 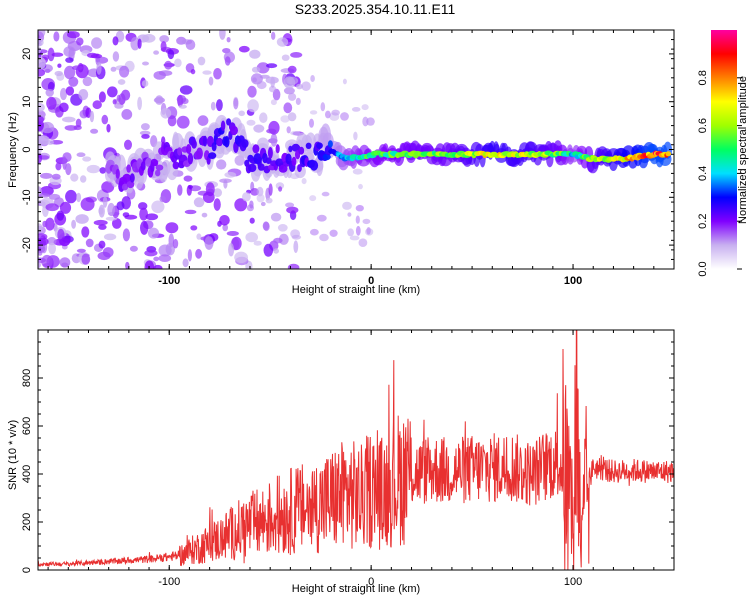 I want to click on spectrogram-y-tick-label: -20, so click(x=27, y=245).